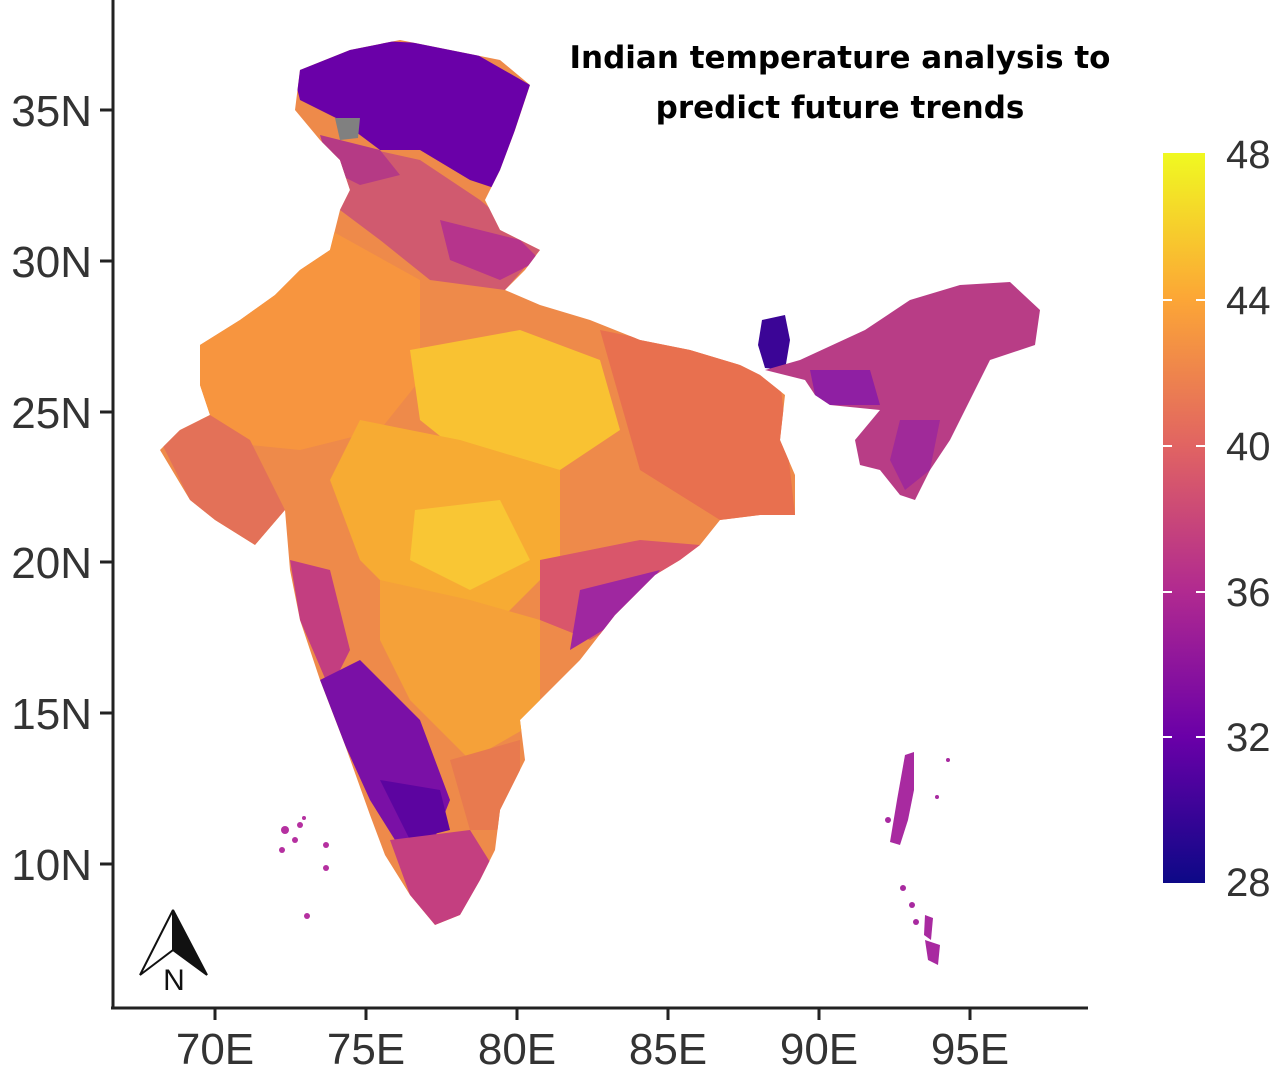  What do you see at coordinates (1248, 738) in the screenshot?
I see `colorbar-label: 32` at bounding box center [1248, 738].